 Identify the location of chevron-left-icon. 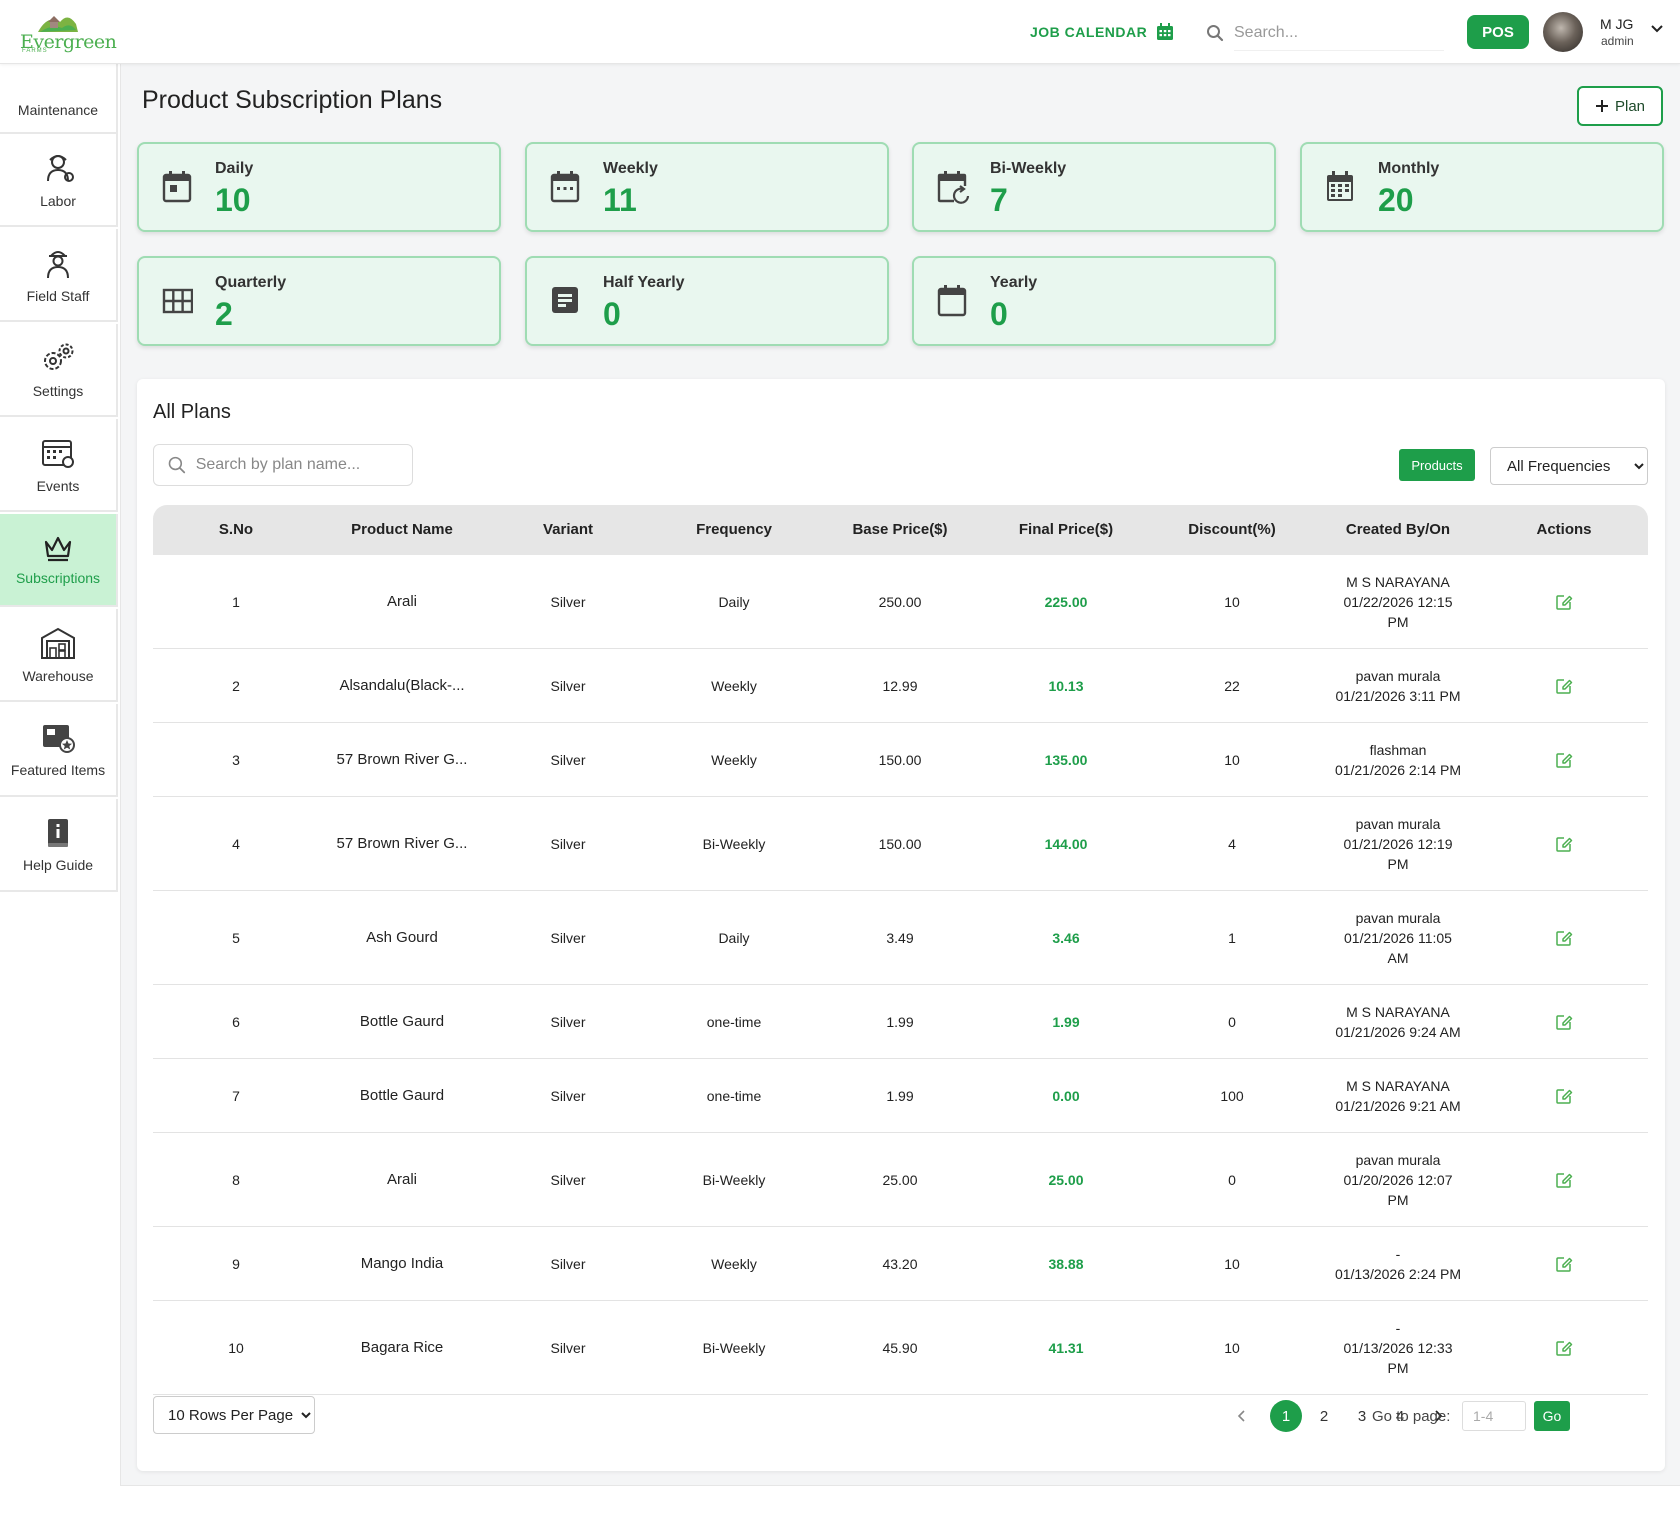
(1241, 1416).